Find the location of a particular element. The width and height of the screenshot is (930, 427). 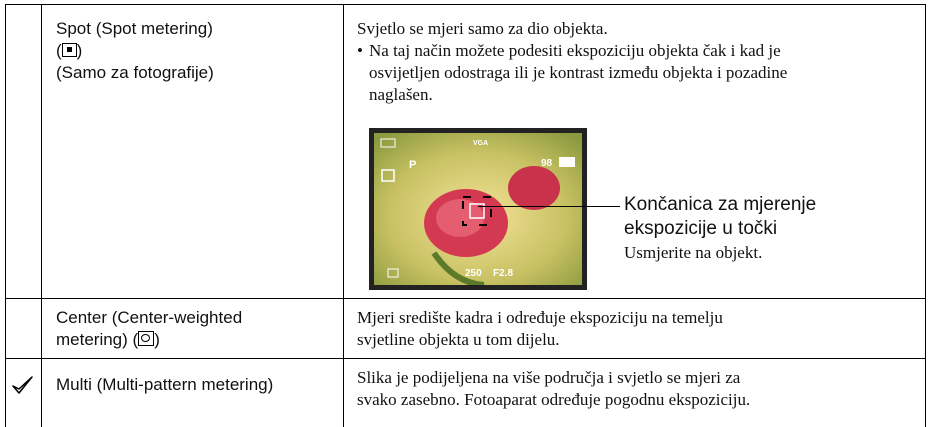

callout: Končanica za mjerenje is located at coordinates (720, 204).